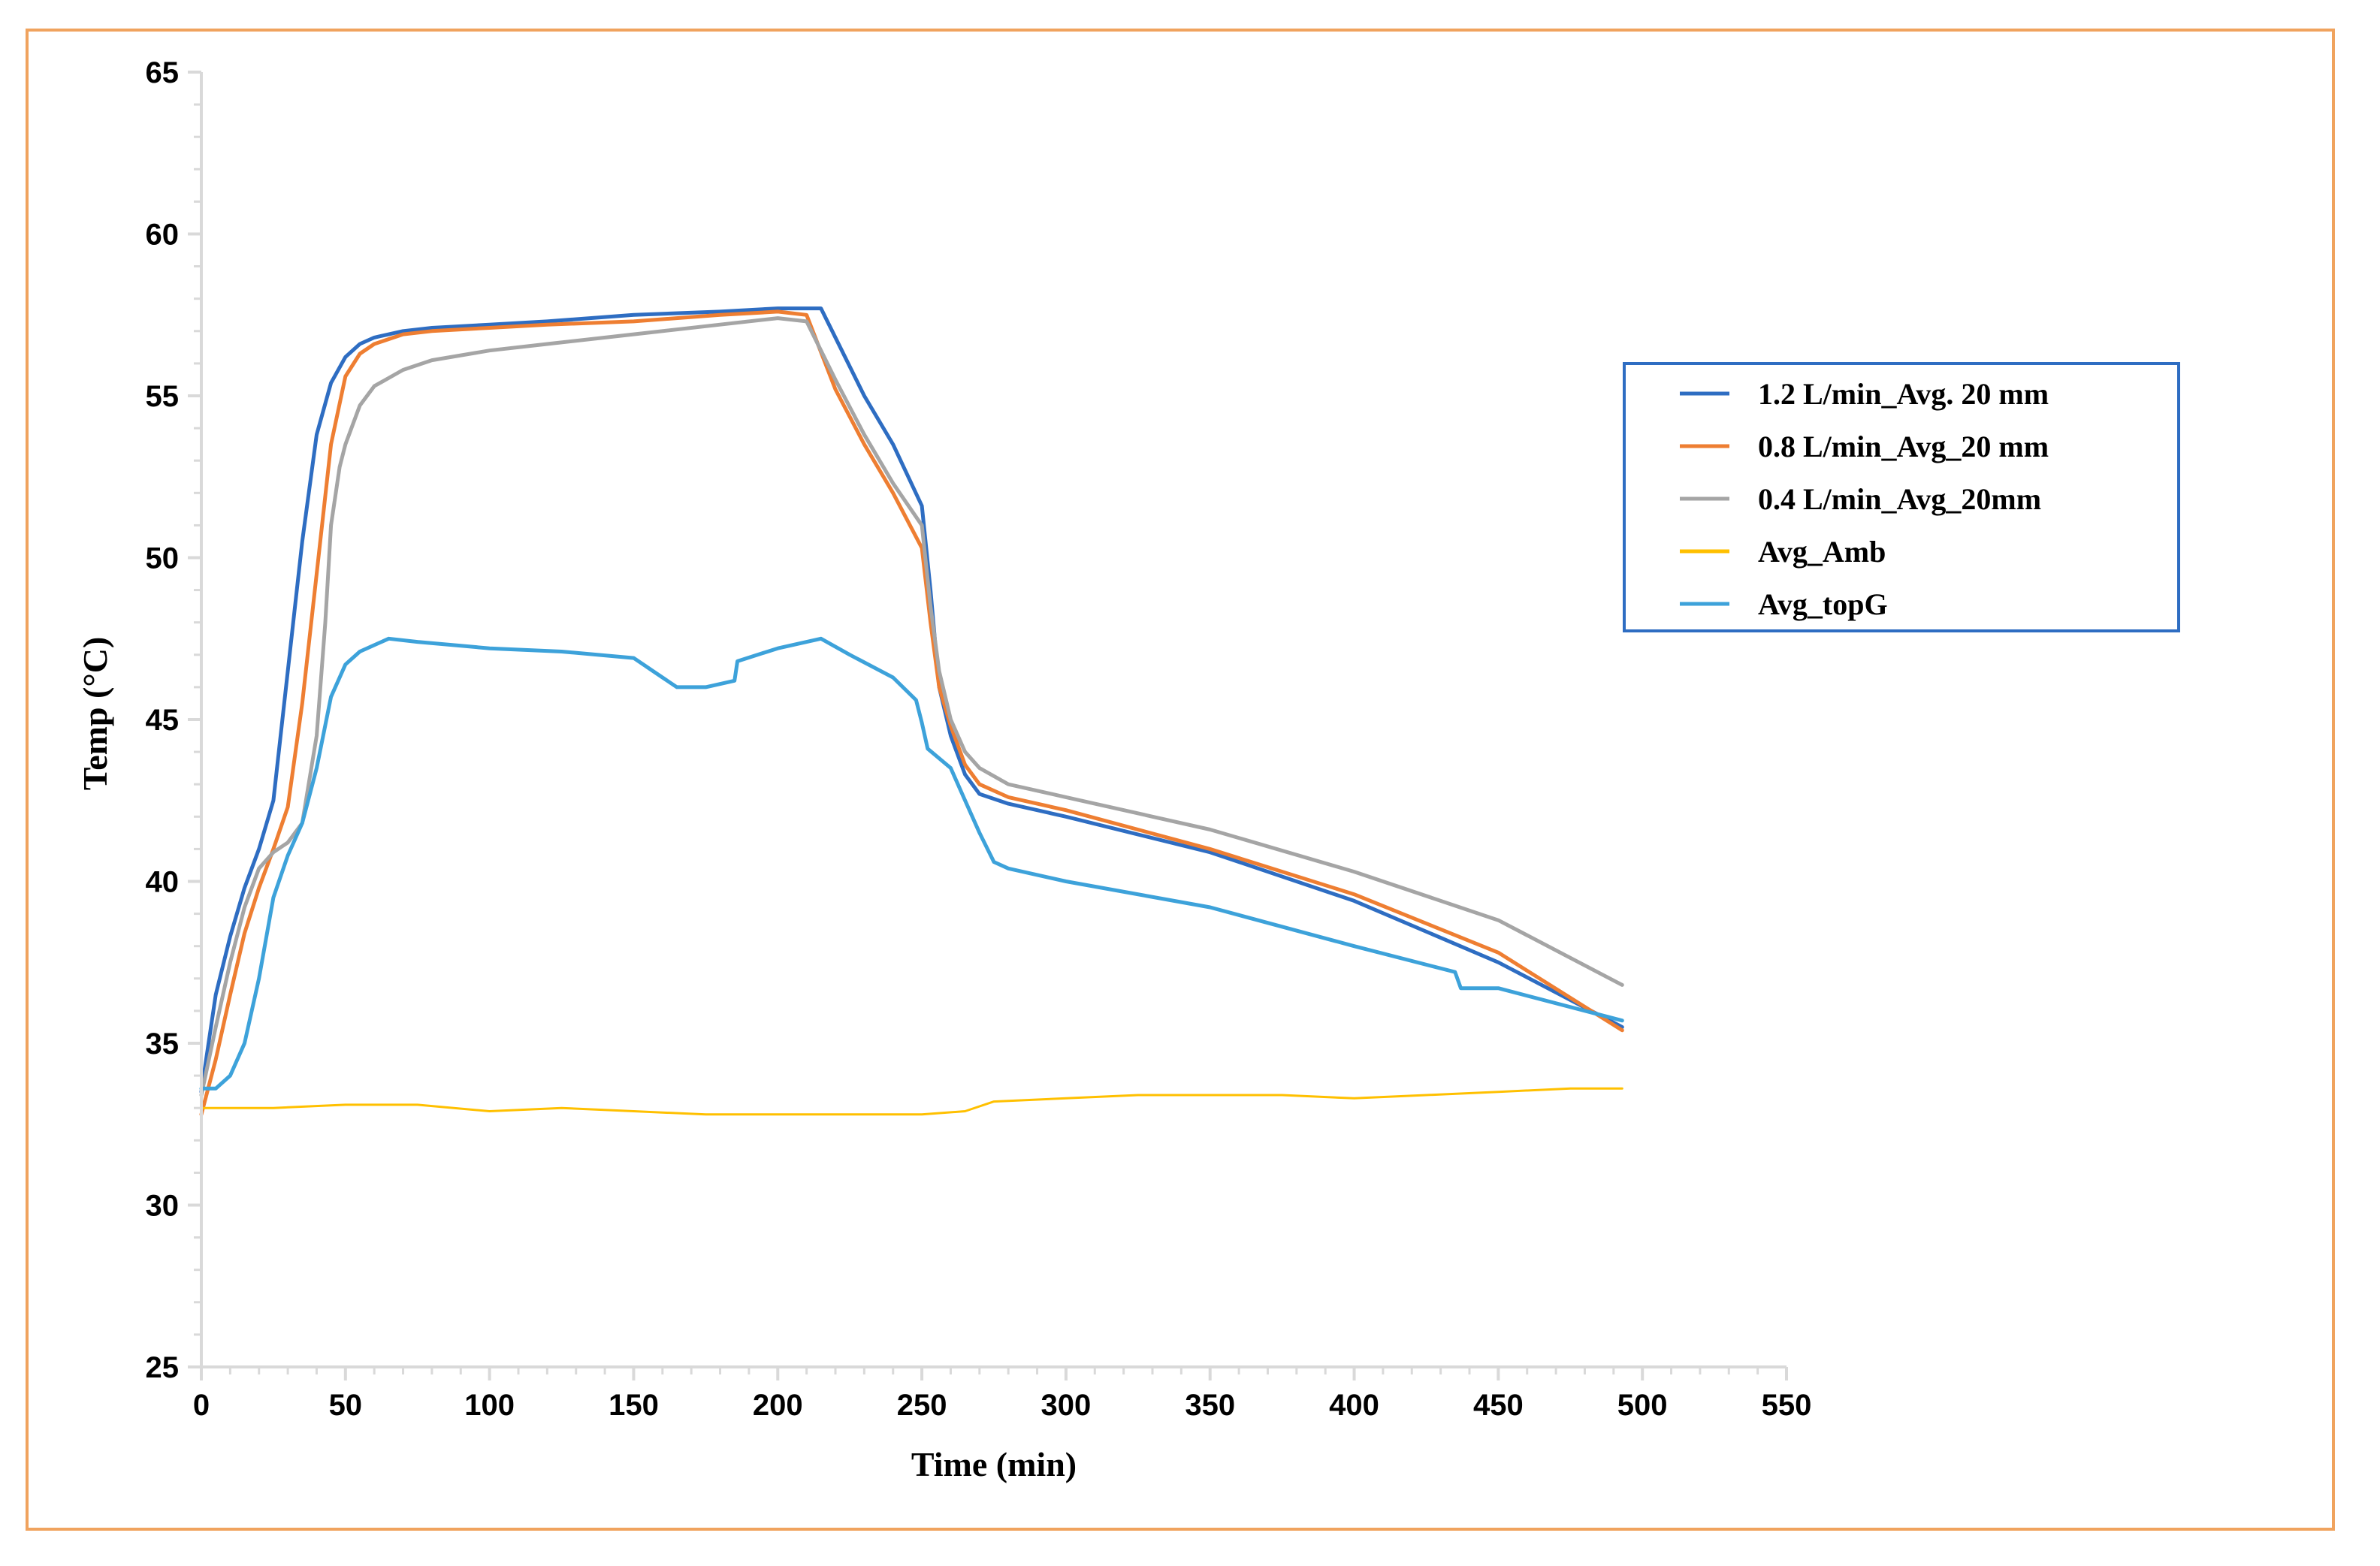  I want to click on legend-label: 0.8 L/min_Avg_20 mm, so click(1903, 446).